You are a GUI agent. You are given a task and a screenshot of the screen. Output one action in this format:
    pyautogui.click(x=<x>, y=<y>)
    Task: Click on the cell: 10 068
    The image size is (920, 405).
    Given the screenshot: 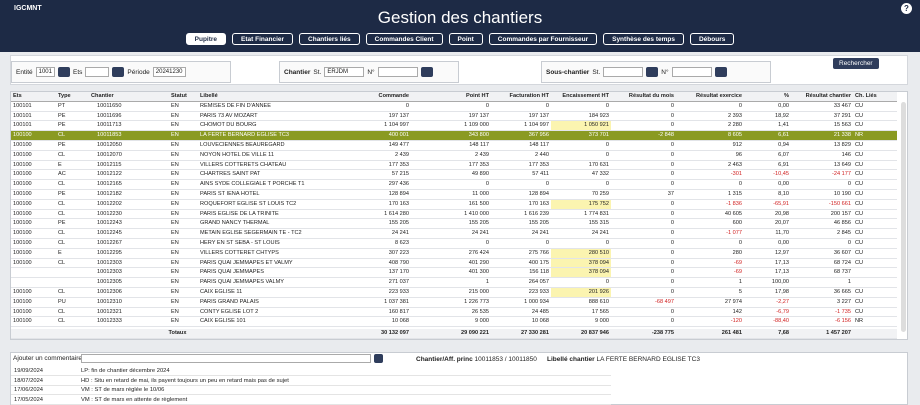 What is the action you would take?
    pyautogui.click(x=400, y=321)
    